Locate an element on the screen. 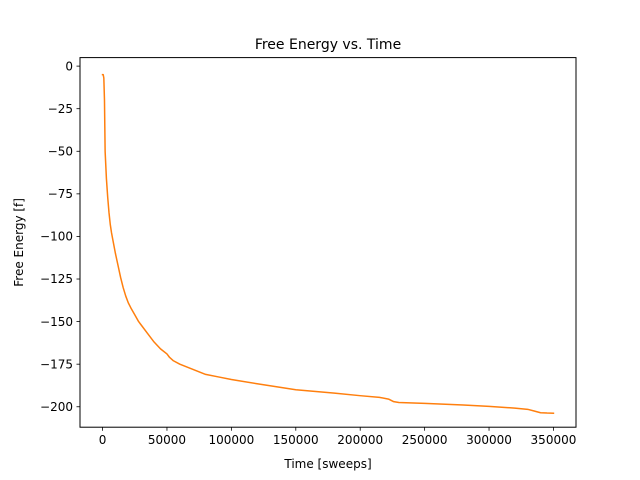 The image size is (640, 480). x-tick-label: 100000 is located at coordinates (231, 440).